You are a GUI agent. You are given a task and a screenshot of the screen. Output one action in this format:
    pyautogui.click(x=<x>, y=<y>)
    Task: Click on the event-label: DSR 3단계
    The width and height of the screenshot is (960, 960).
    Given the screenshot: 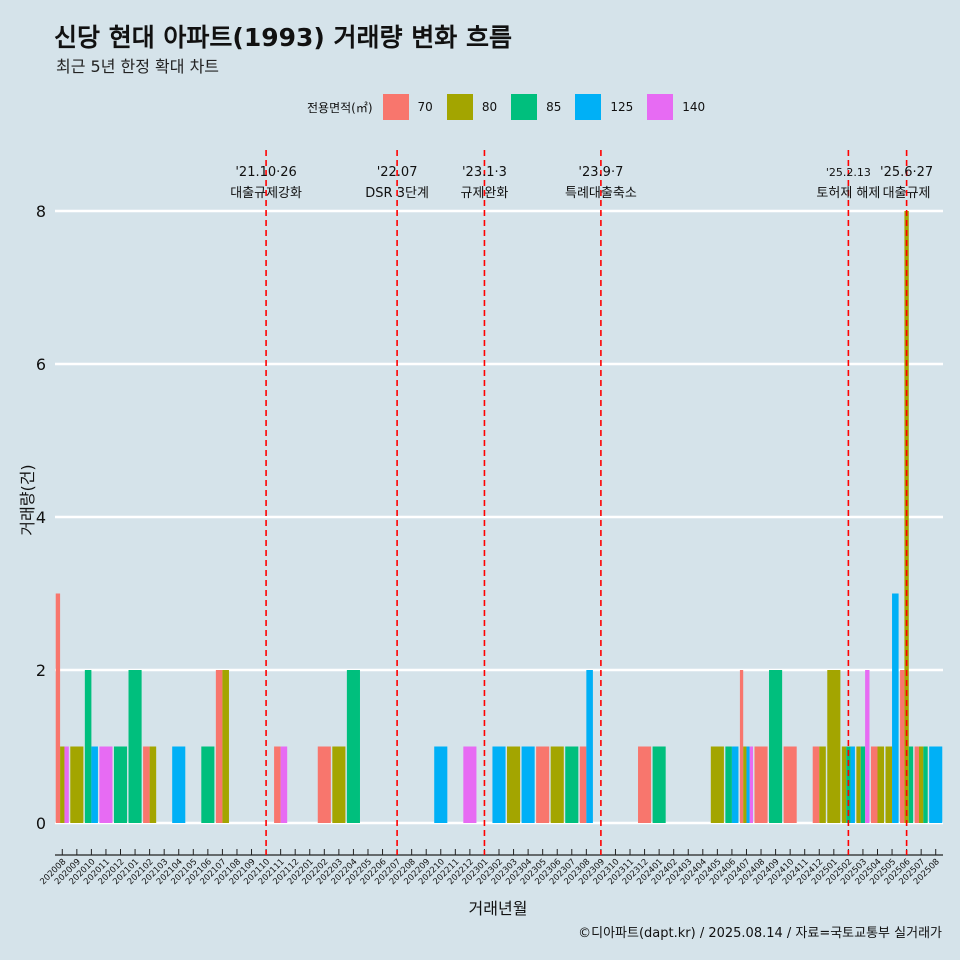 What is the action you would take?
    pyautogui.click(x=397, y=193)
    